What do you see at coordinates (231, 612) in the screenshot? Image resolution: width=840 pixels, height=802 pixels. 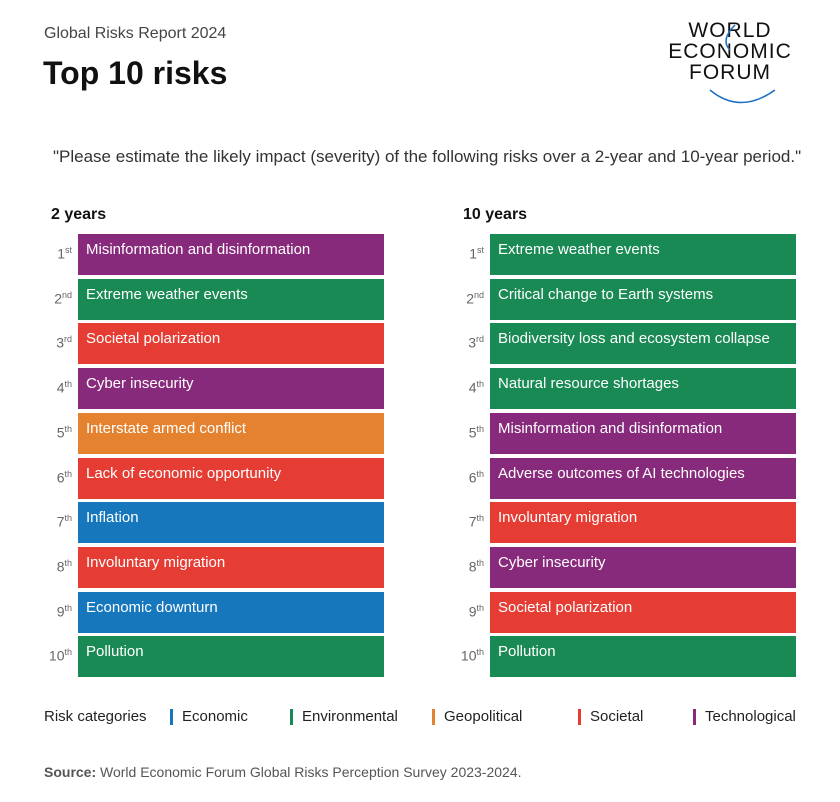 I see `risk-bar: Economic downturn` at bounding box center [231, 612].